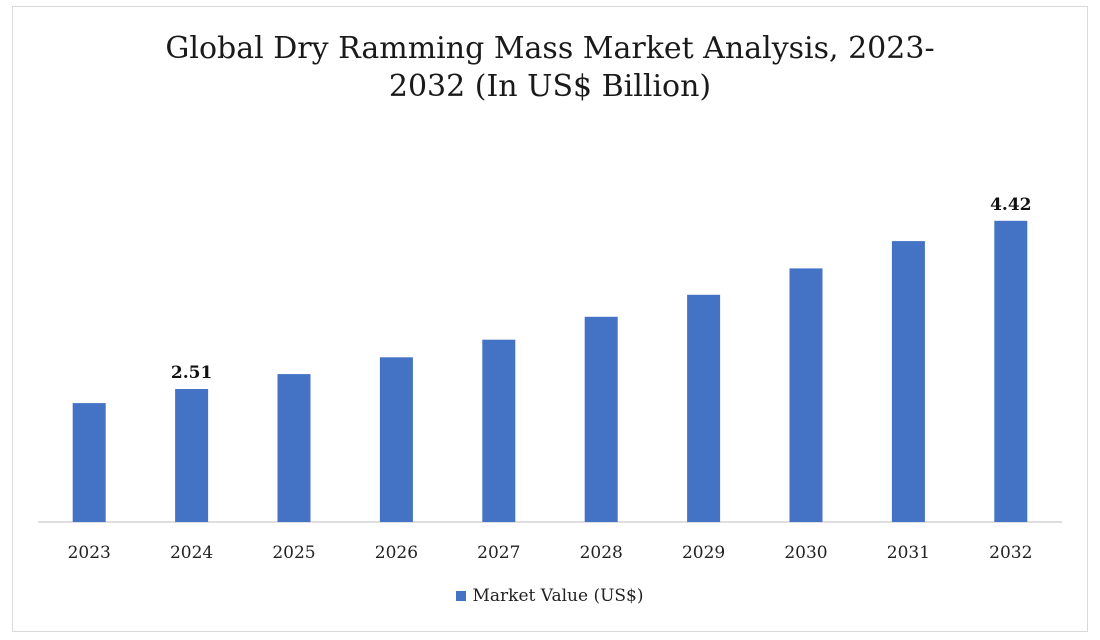 This screenshot has width=1100, height=640. What do you see at coordinates (805, 553) in the screenshot?
I see `x-tick-label-2030: 2030` at bounding box center [805, 553].